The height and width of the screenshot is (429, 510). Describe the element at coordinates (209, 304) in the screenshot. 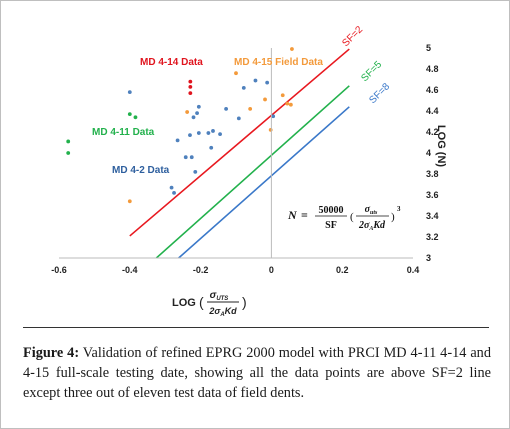

I see `x-axis-title: LOG ( σUTS 2σAKd )` at that location.